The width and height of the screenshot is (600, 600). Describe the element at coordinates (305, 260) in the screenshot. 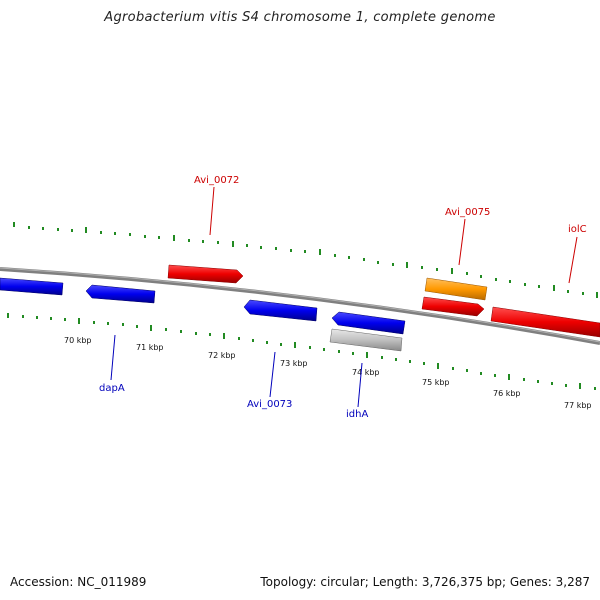

I see `upper-tick-row` at that location.